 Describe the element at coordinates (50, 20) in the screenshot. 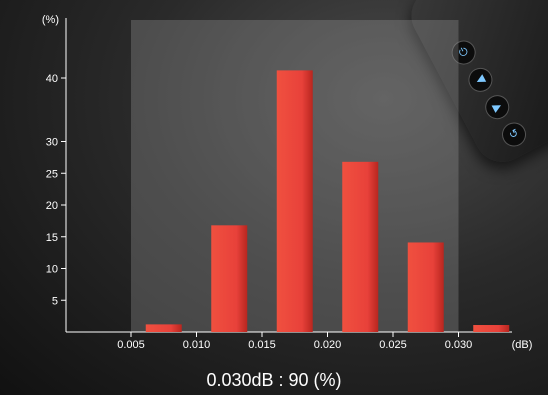

I see `y-axis-label: (%)` at that location.